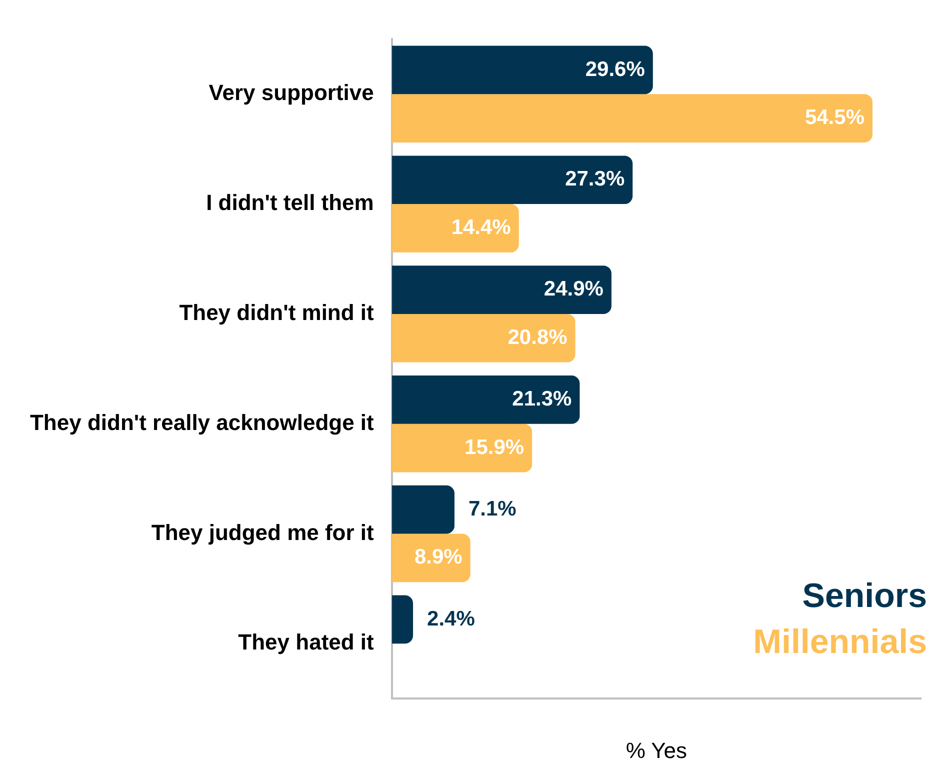 The width and height of the screenshot is (935, 781). What do you see at coordinates (451, 618) in the screenshot?
I see `data-label: 2.4%` at bounding box center [451, 618].